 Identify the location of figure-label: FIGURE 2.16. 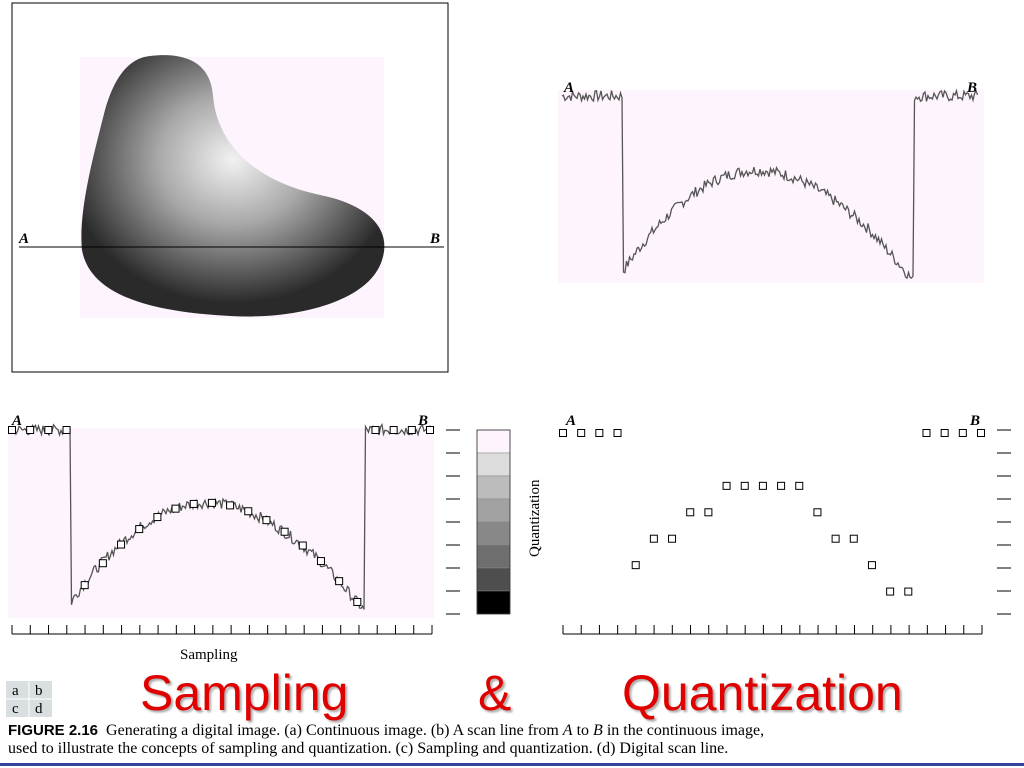
(53, 730).